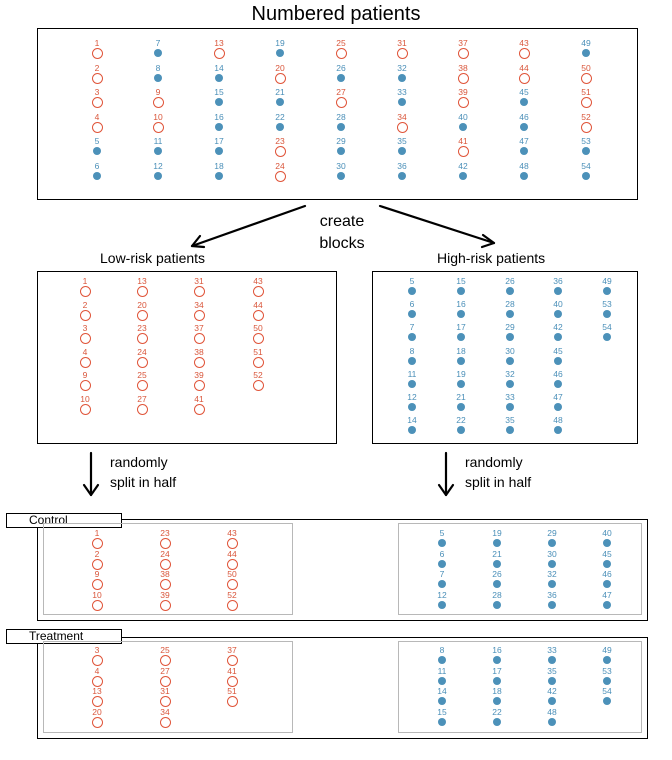 The image size is (672, 760). Describe the element at coordinates (199, 398) in the screenshot. I see `patient-number: 41` at that location.